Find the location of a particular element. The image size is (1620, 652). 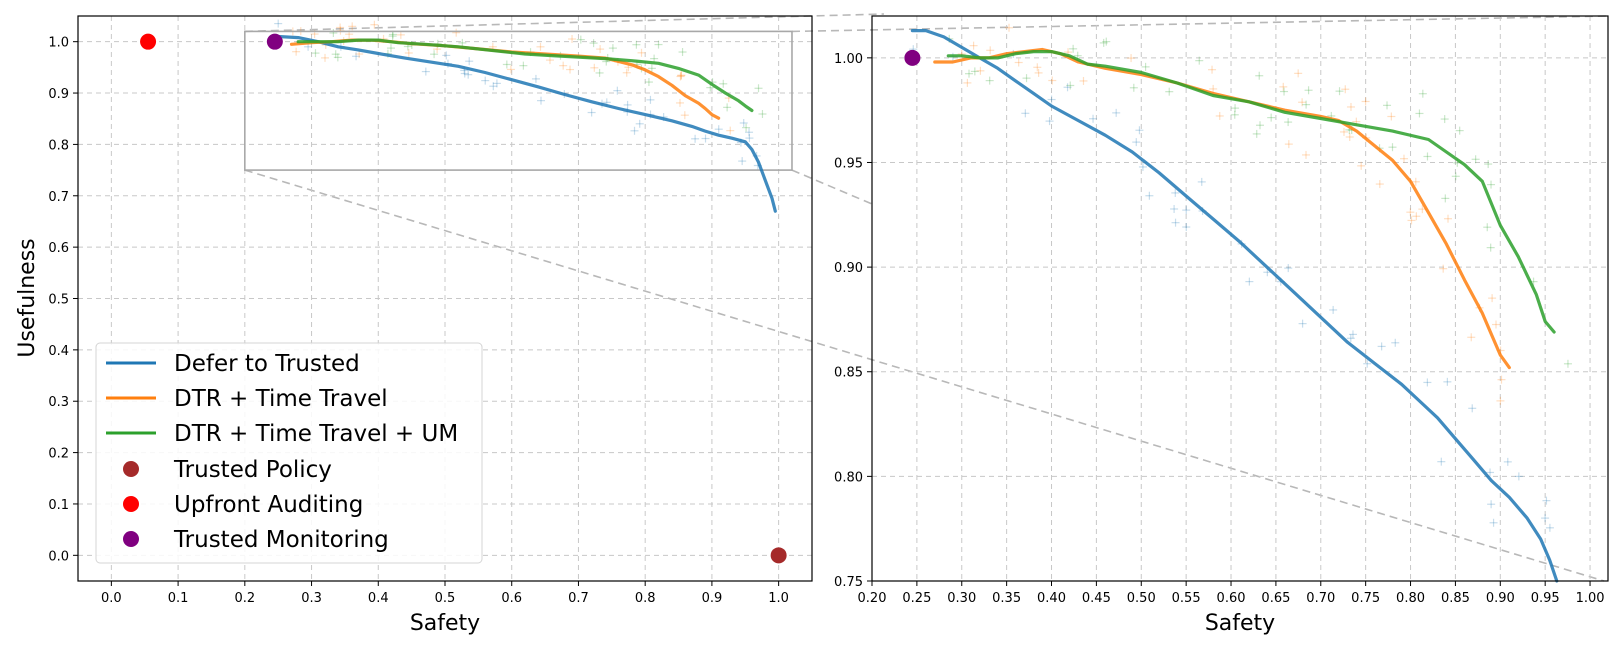

x-tick-label: 0.2 is located at coordinates (244, 598).